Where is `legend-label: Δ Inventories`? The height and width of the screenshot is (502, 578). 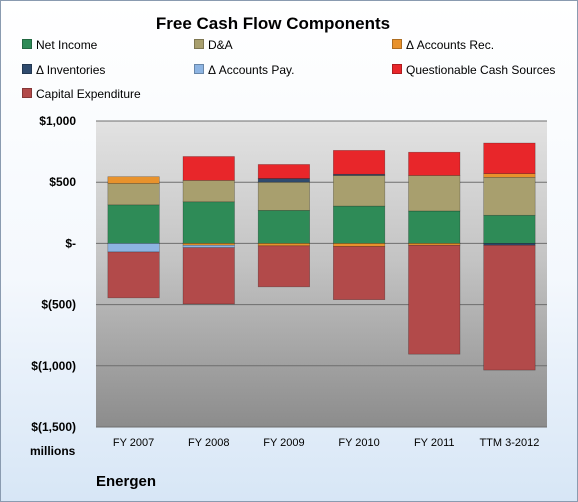
legend-label: Δ Inventories is located at coordinates (71, 70).